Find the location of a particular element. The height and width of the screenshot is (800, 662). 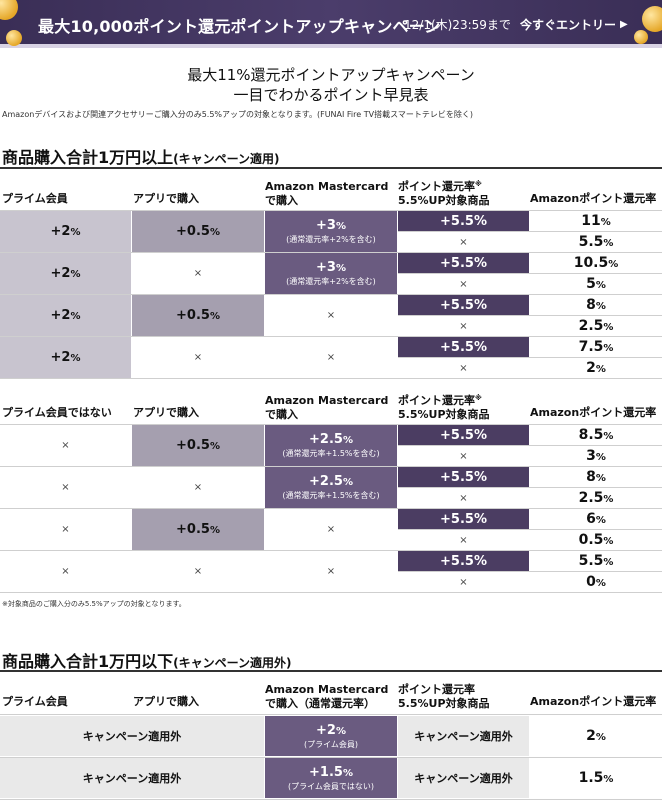

coin-icon is located at coordinates (9, 10).